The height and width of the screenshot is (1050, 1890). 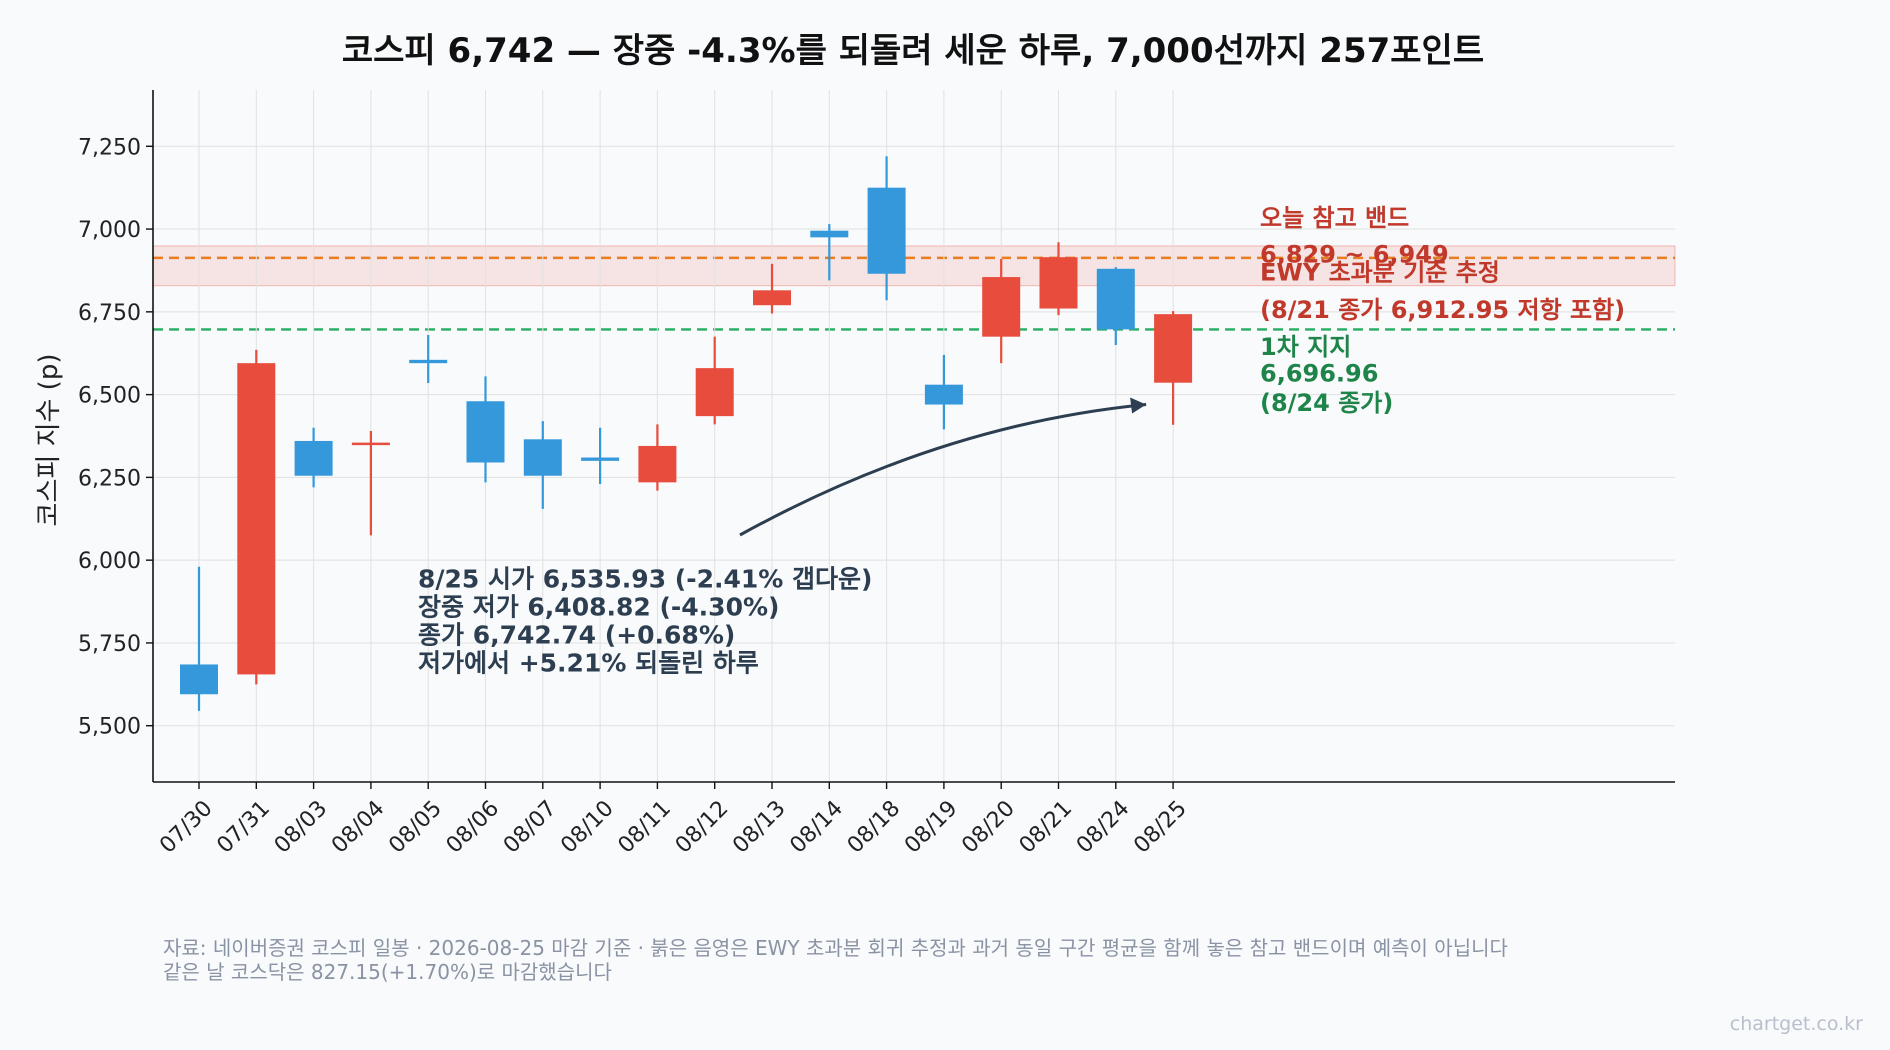 I want to click on annotation-line: 장중 저가 6,408.82 (-4.30%), so click(x=598, y=606).